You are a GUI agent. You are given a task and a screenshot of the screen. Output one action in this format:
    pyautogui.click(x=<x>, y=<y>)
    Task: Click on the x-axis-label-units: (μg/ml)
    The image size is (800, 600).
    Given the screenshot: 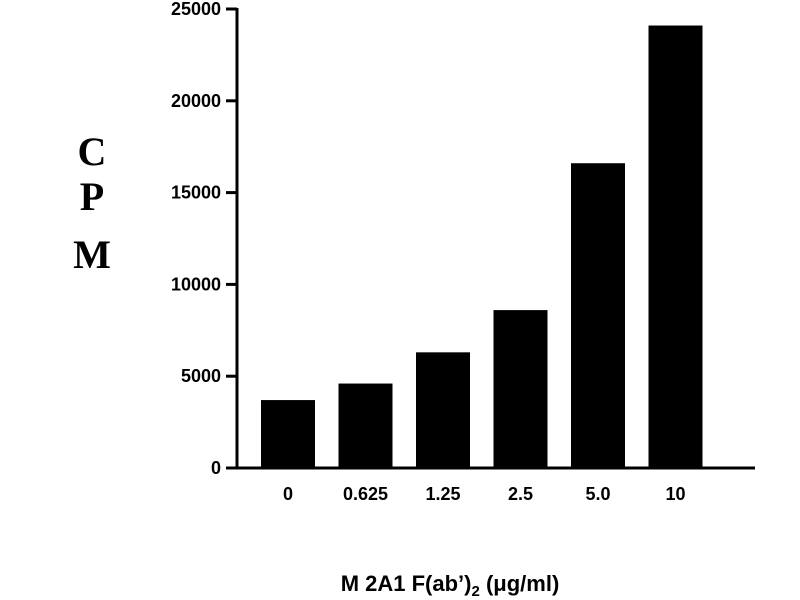 What is the action you would take?
    pyautogui.click(x=519, y=583)
    